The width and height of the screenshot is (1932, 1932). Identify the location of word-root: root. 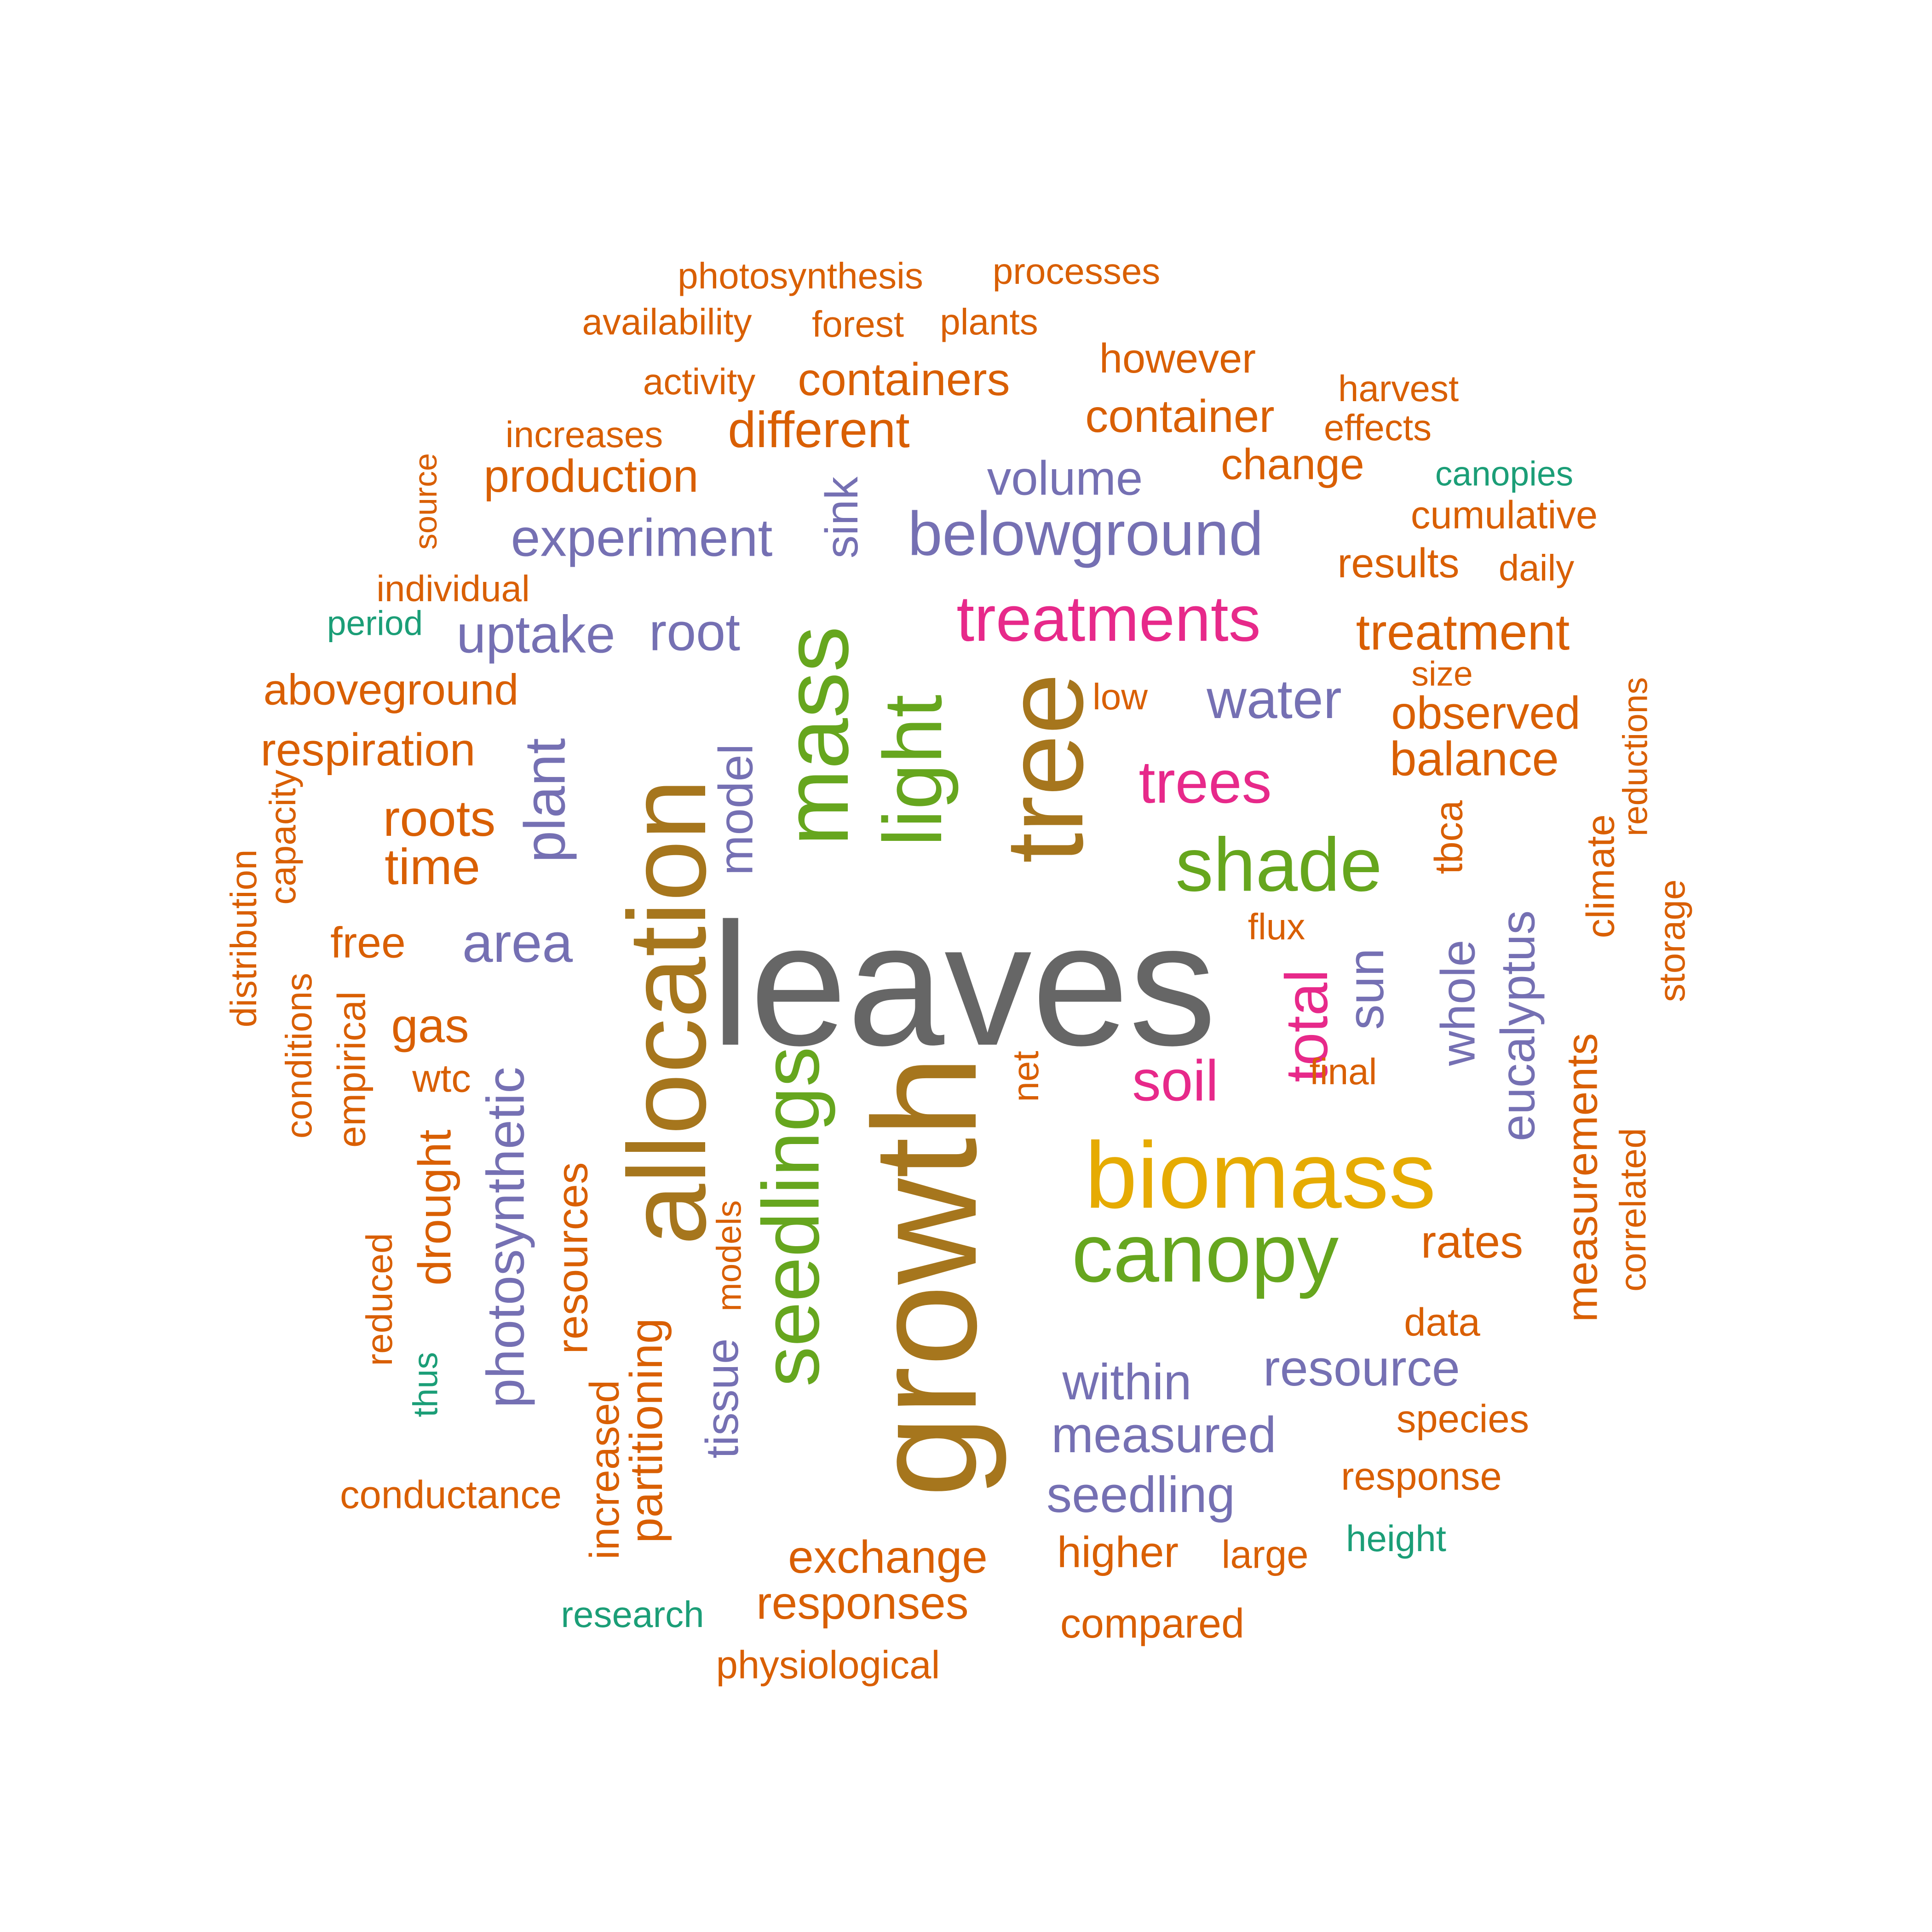
(695, 632).